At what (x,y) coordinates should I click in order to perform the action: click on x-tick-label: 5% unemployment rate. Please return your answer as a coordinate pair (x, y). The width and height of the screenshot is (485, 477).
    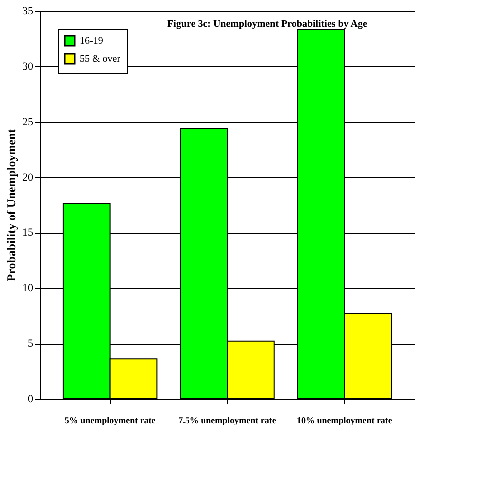
    Looking at the image, I should click on (110, 421).